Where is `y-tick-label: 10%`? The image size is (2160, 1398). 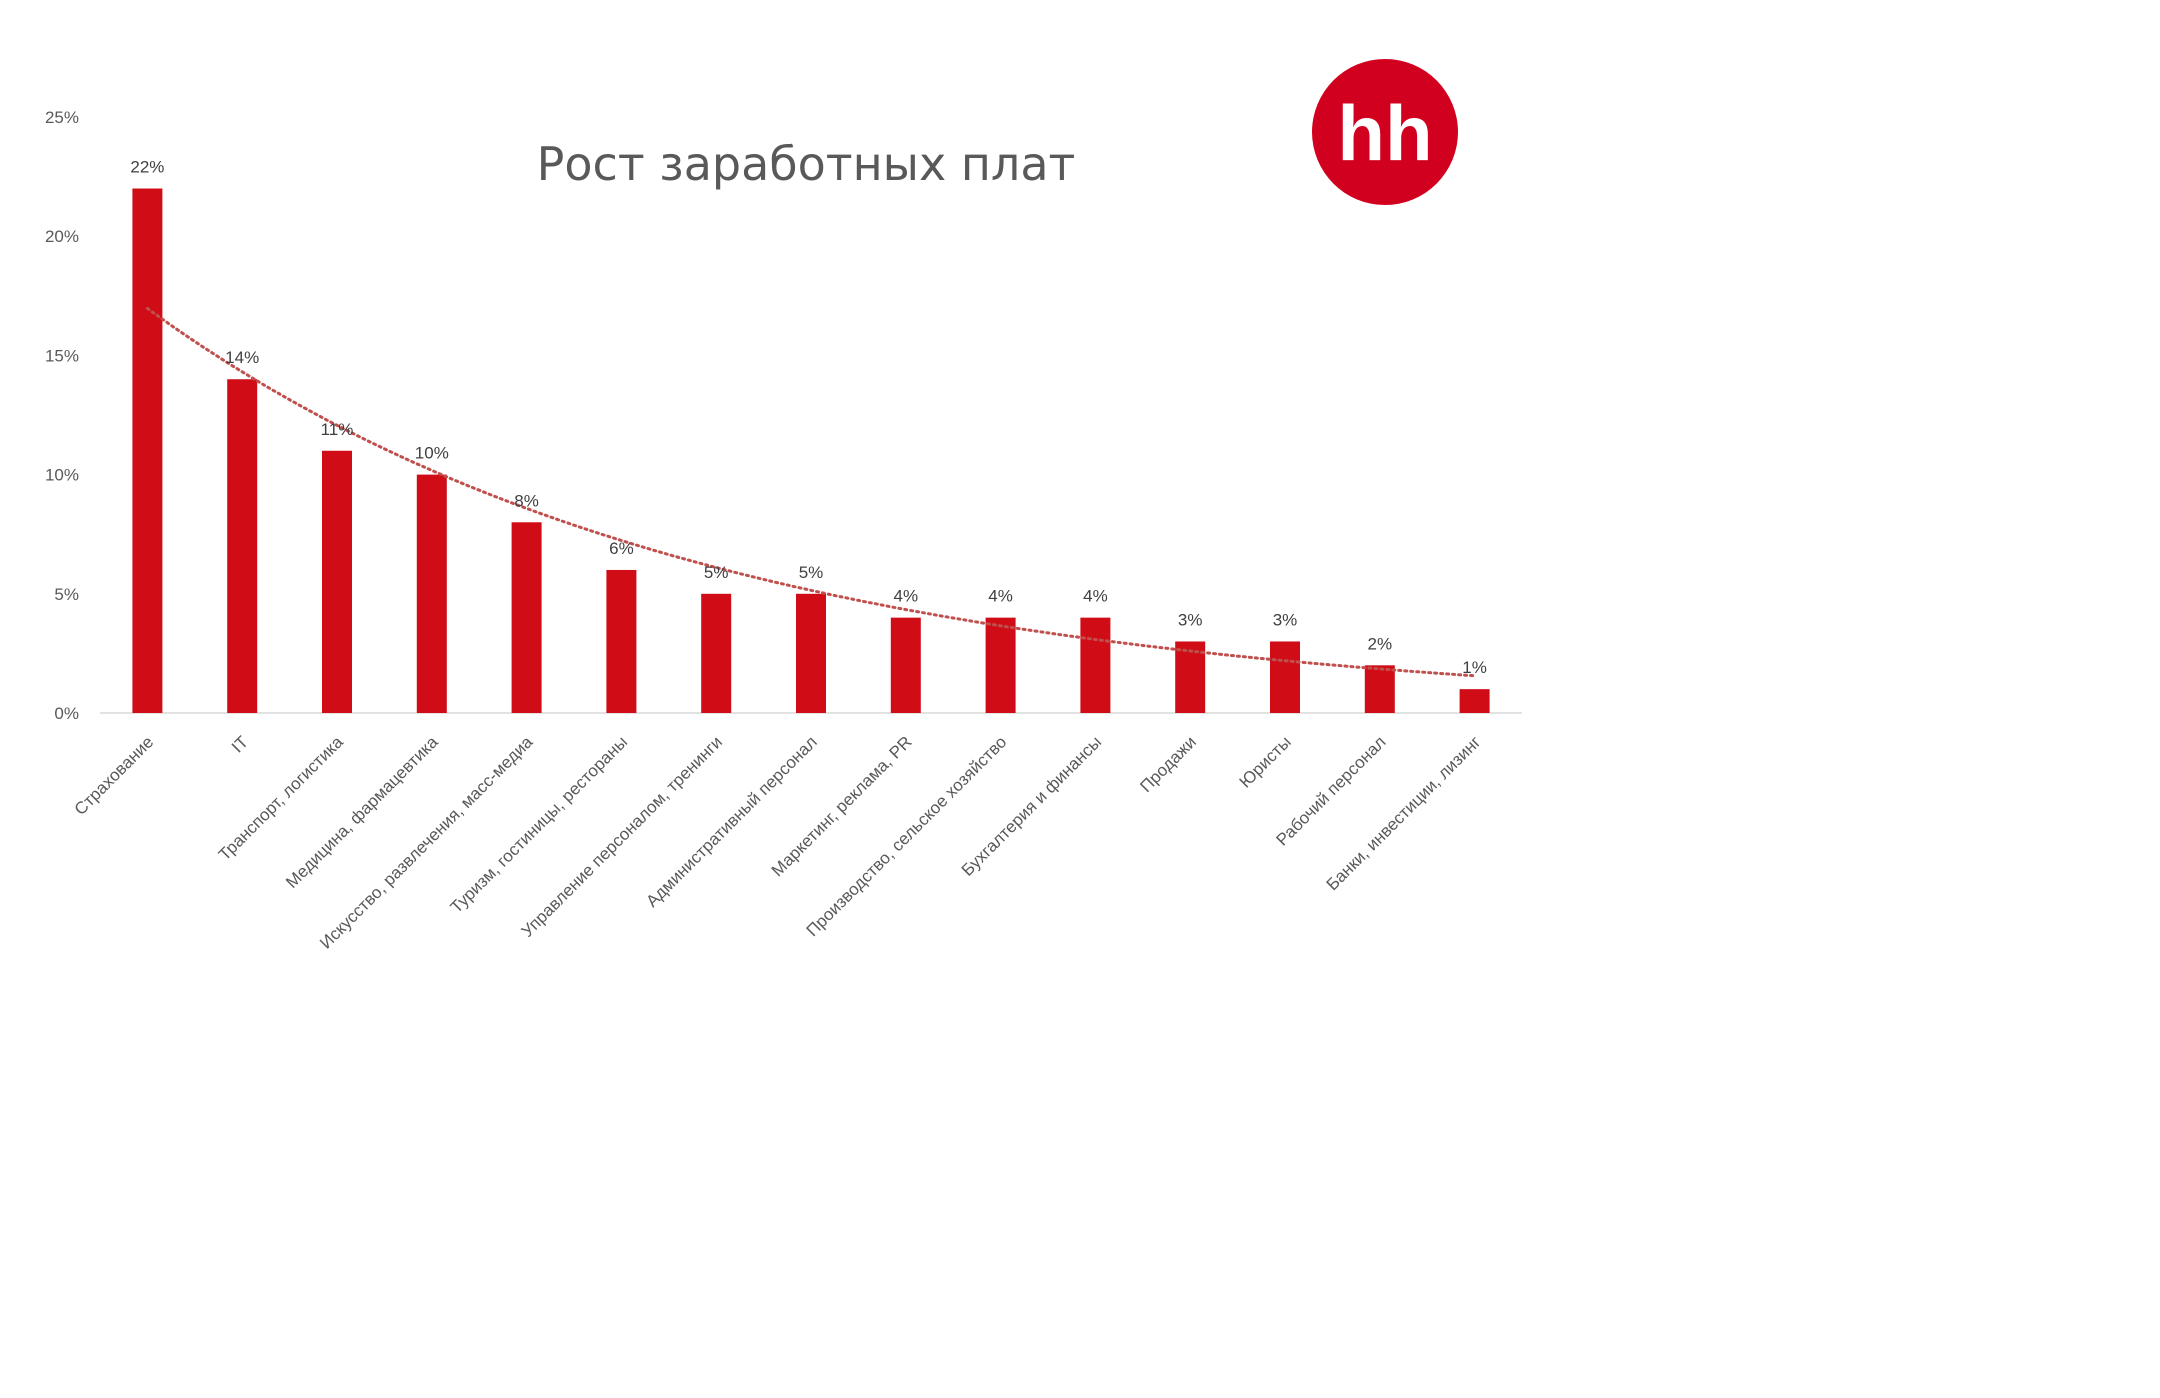
y-tick-label: 10% is located at coordinates (62, 475).